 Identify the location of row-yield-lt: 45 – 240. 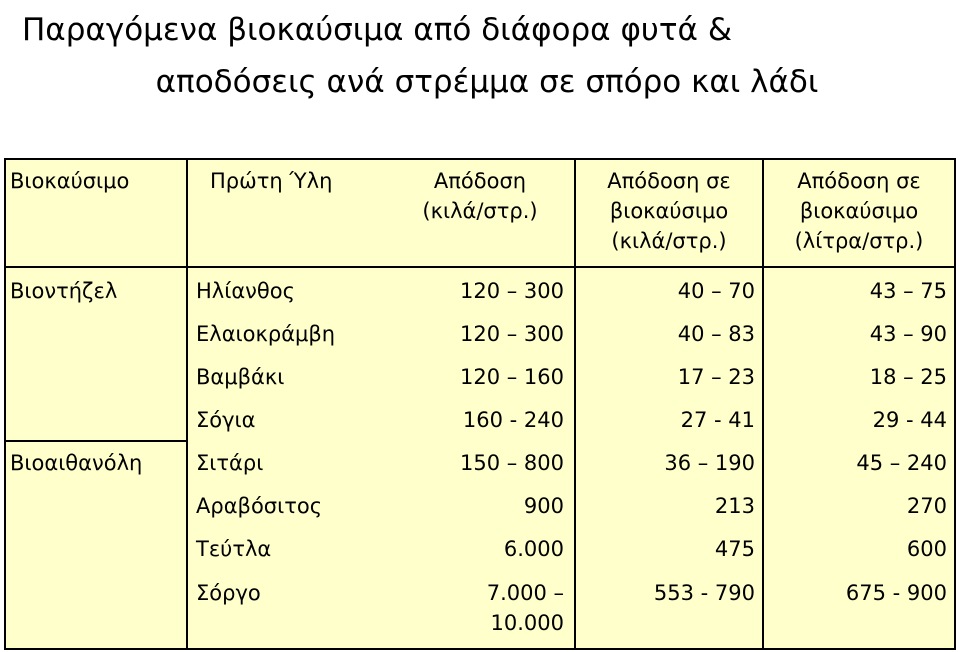
(901, 463).